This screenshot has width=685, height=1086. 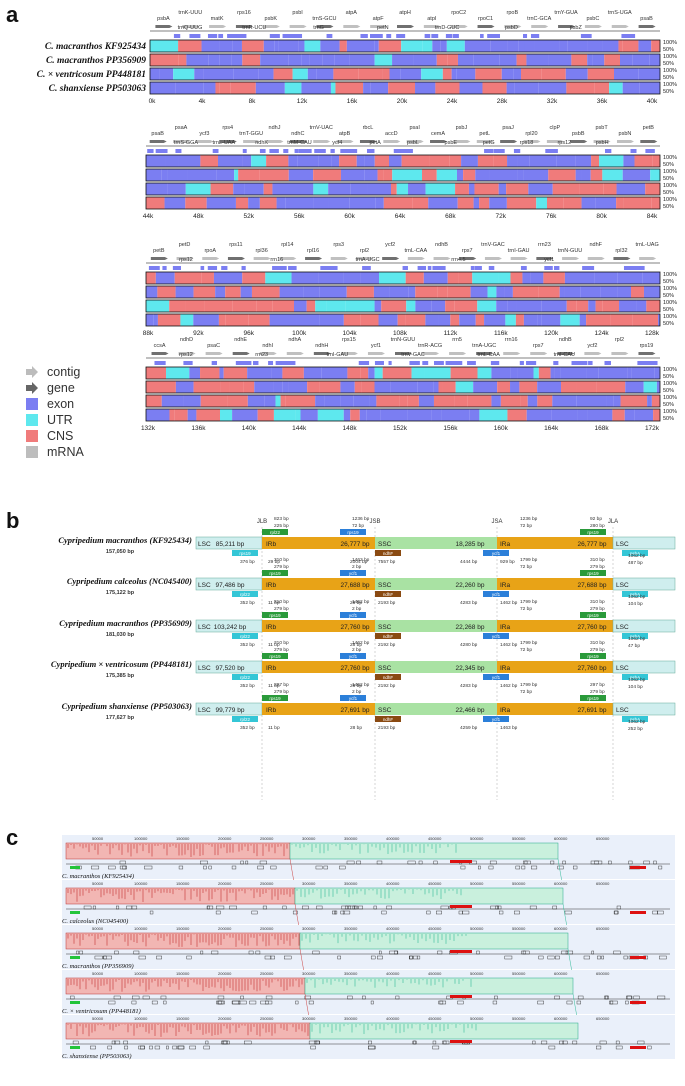 I want to click on junction-annotation: 279 bp, so click(x=281, y=609).